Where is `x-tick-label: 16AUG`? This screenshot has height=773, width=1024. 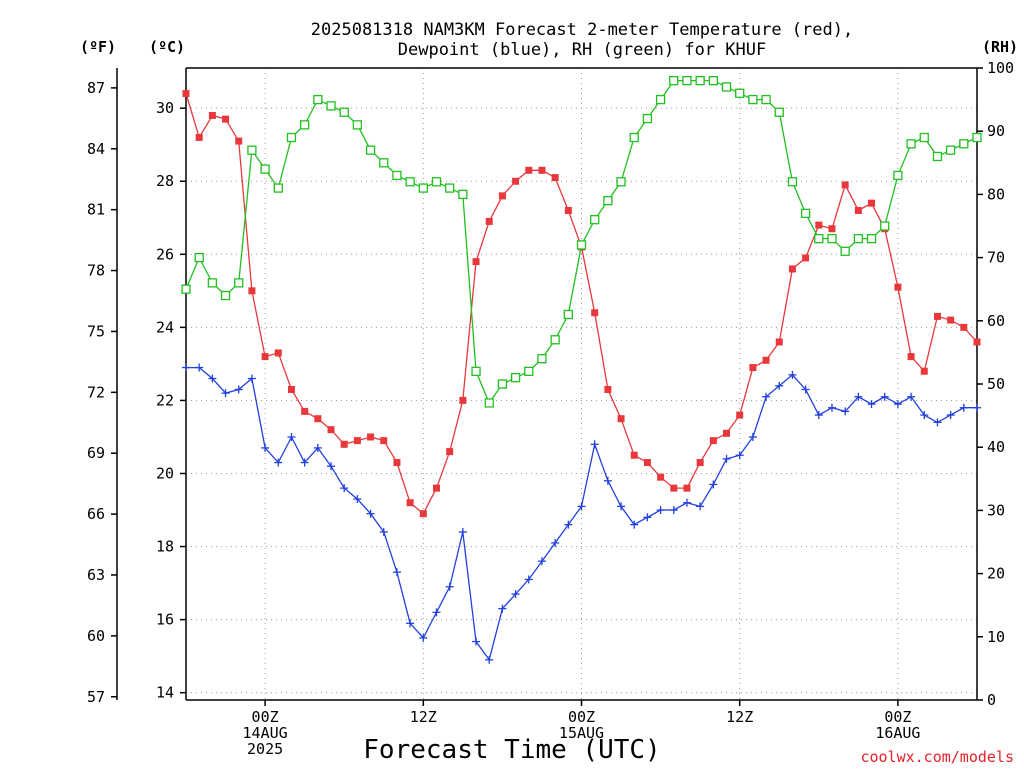
x-tick-label: 16AUG is located at coordinates (897, 733).